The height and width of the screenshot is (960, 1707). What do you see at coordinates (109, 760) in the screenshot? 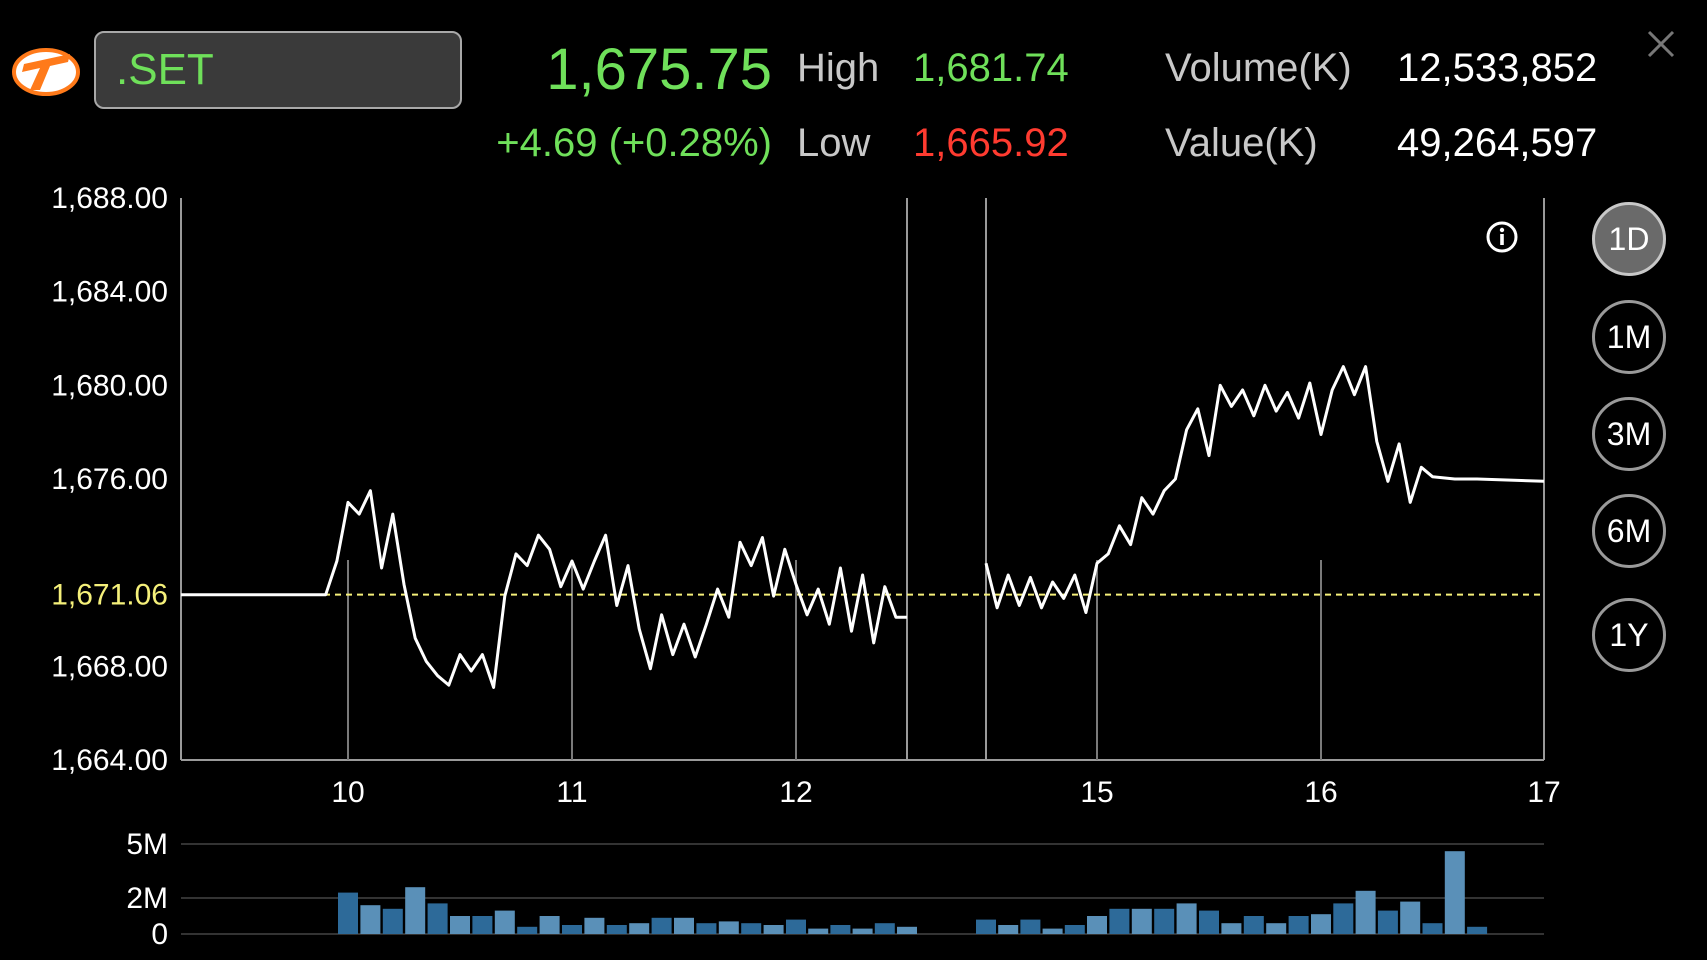
I see `y-tick-label: 1,664.00` at bounding box center [109, 760].